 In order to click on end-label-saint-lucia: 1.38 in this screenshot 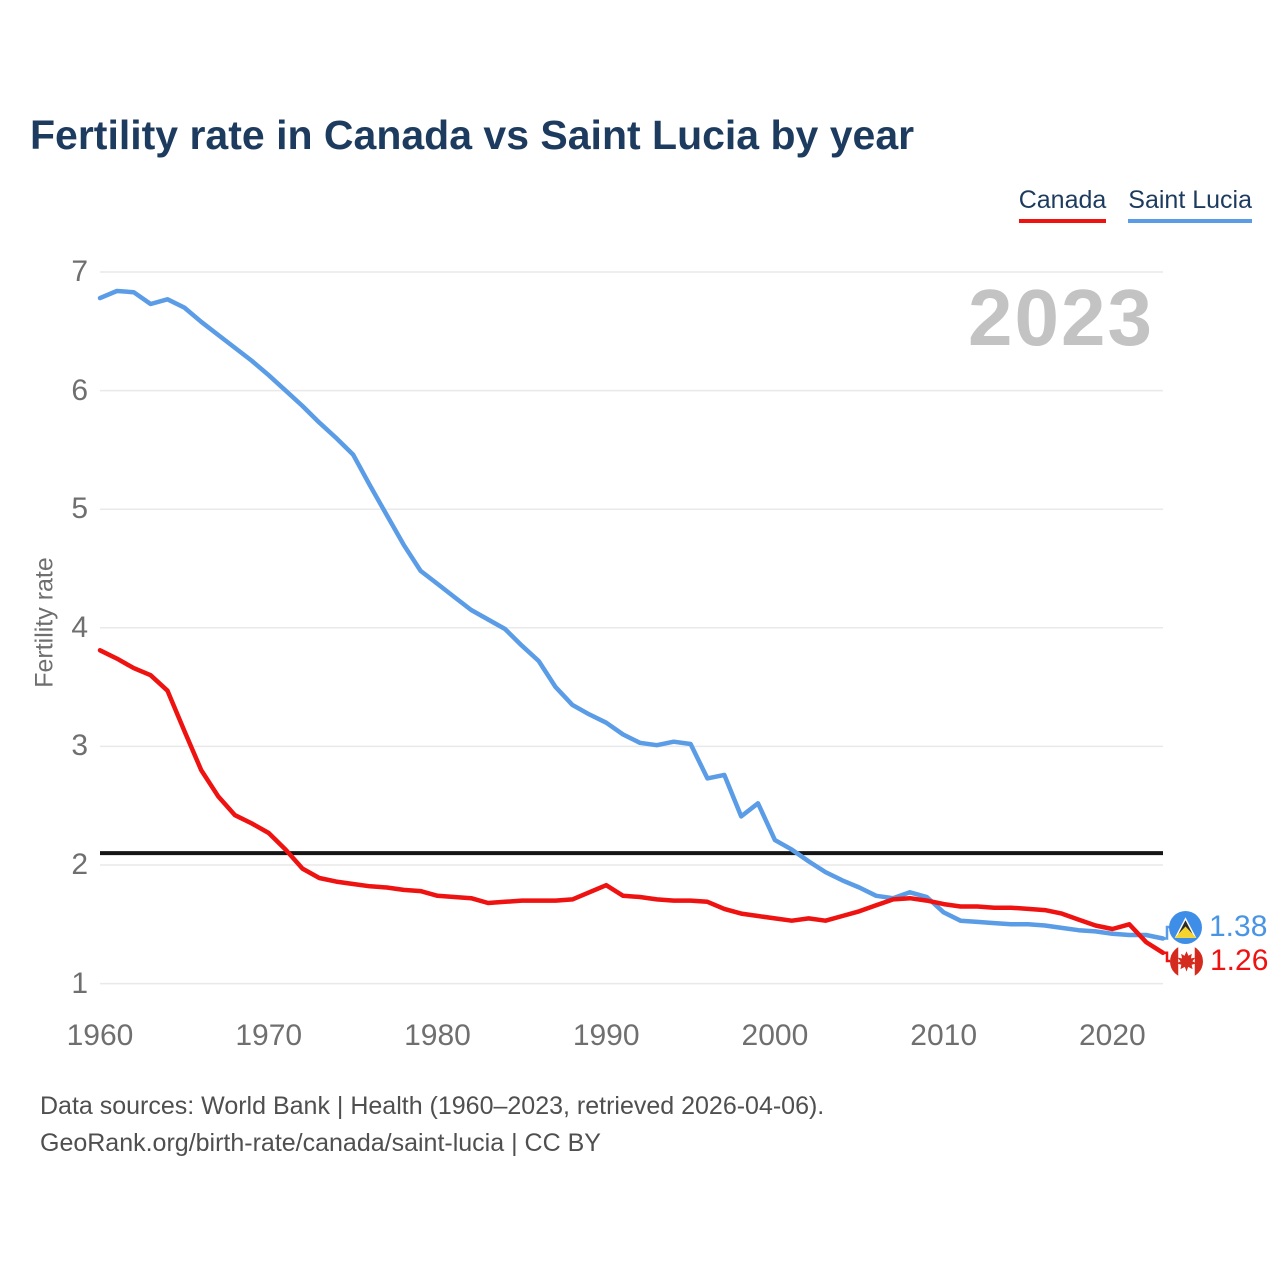, I will do `click(1218, 927)`.